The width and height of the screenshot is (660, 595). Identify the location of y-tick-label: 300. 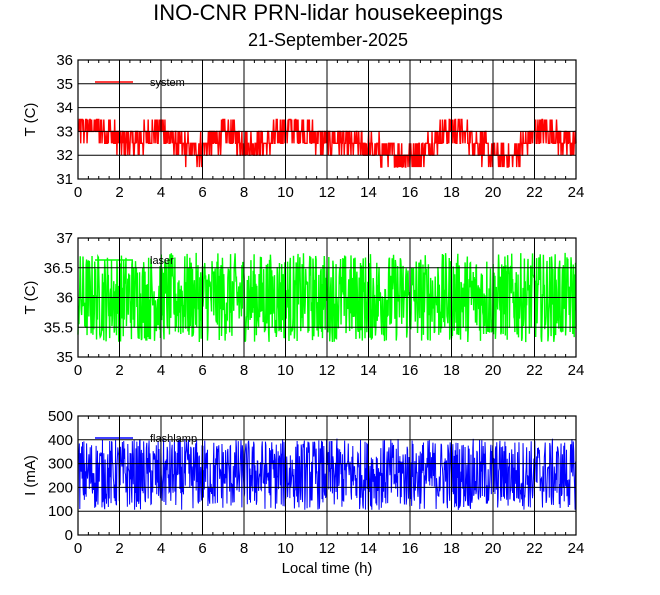
(60, 464).